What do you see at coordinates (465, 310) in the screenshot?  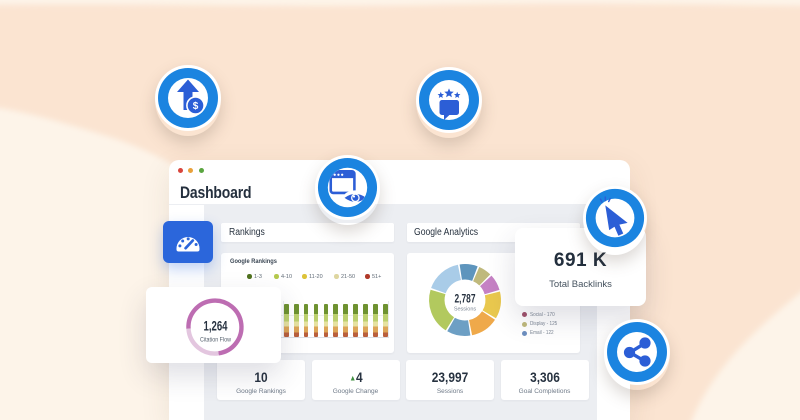 I see `svg-text: Sessions` at bounding box center [465, 310].